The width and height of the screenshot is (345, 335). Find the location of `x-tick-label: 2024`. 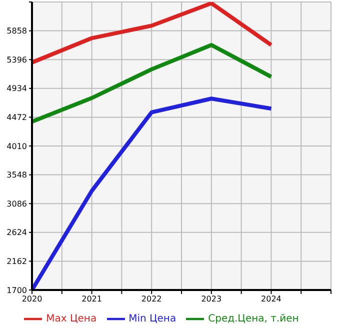

x-tick-label: 2024 is located at coordinates (271, 299).